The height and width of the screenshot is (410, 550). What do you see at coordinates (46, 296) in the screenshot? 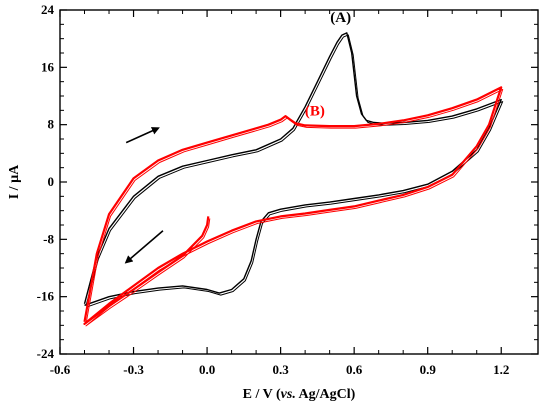
I see `y-tick-label: -16` at bounding box center [46, 296].